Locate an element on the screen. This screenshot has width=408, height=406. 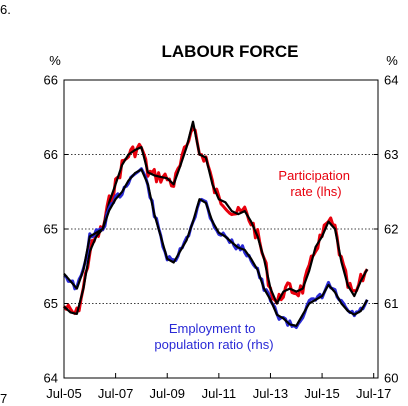
chart-title: LABOUR FORCE is located at coordinates (230, 51).